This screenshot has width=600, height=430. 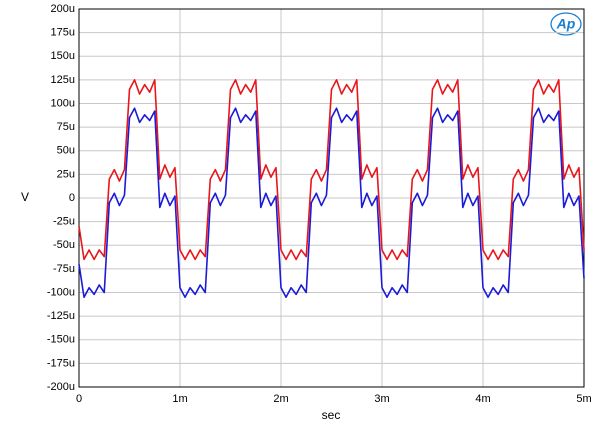 I want to click on x-tick-label: 4m, so click(x=482, y=399).